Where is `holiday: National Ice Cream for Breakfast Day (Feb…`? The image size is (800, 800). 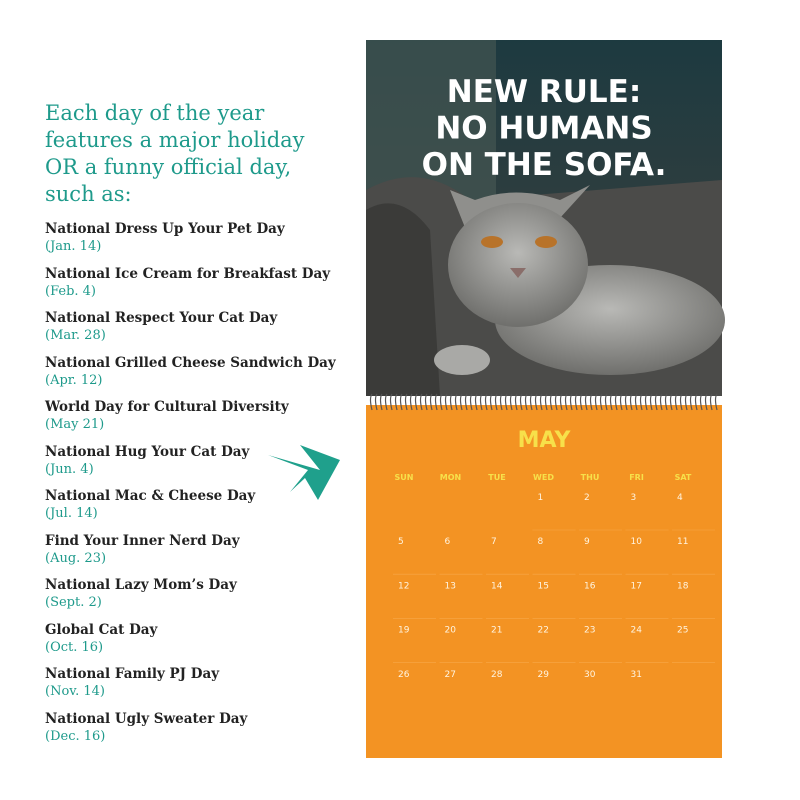 holiday: National Ice Cream for Breakfast Day (Feb… is located at coordinates (195, 282).